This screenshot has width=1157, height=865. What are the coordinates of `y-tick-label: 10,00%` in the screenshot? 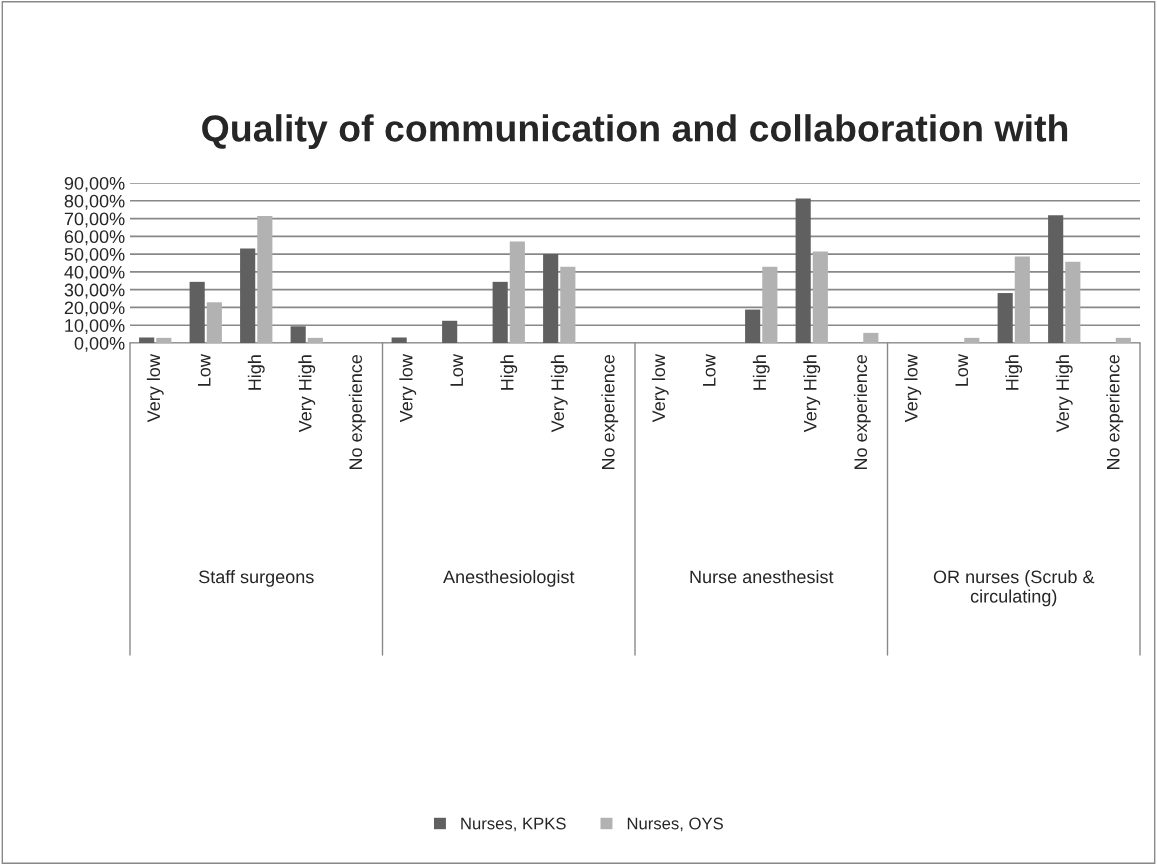 It's located at (95, 327).